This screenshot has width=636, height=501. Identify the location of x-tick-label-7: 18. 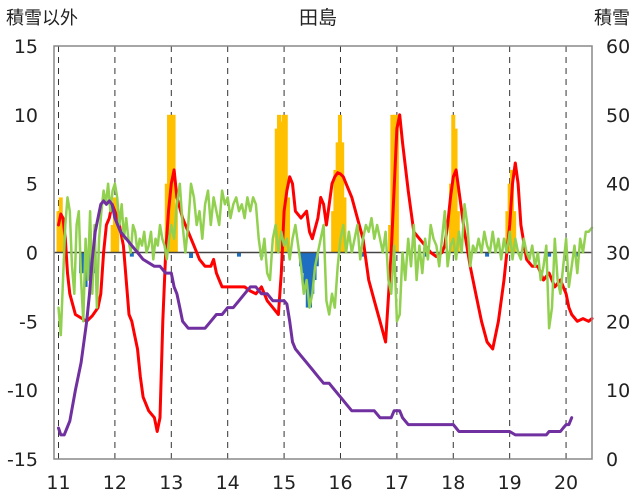
(453, 483).